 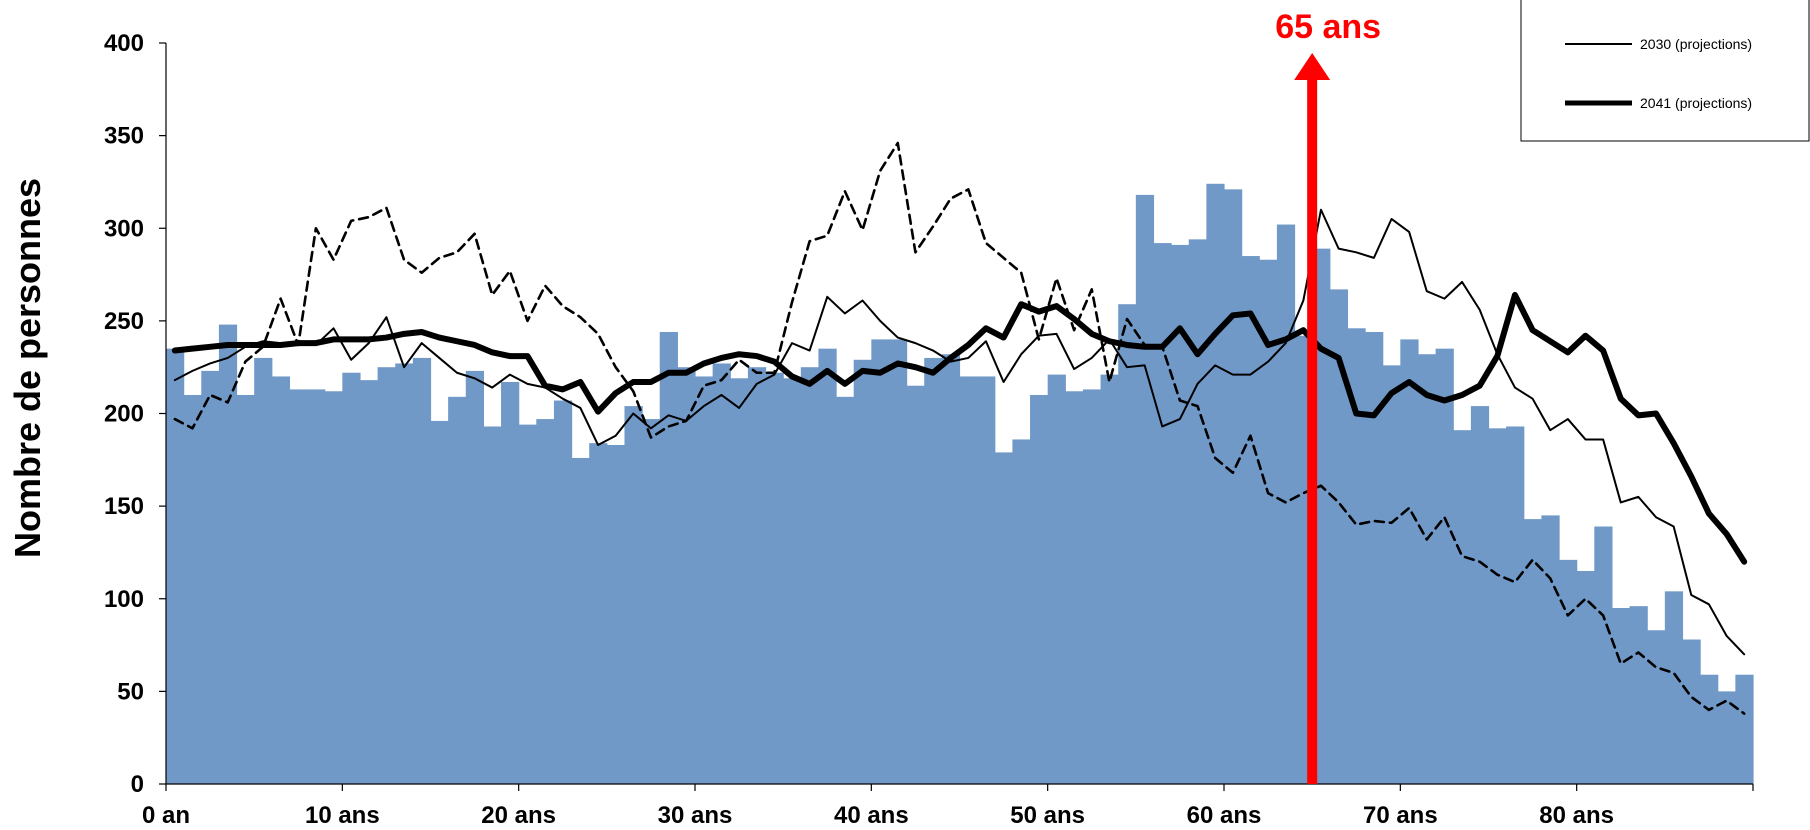 I want to click on marker-layer: 65 ans, so click(x=1328, y=396).